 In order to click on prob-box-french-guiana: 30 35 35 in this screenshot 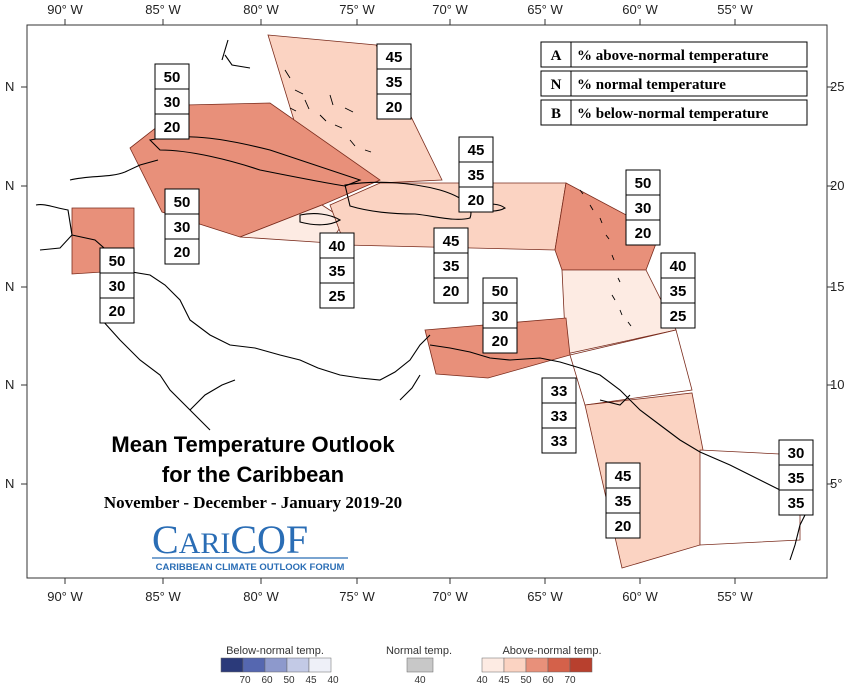, I will do `click(796, 477)`.